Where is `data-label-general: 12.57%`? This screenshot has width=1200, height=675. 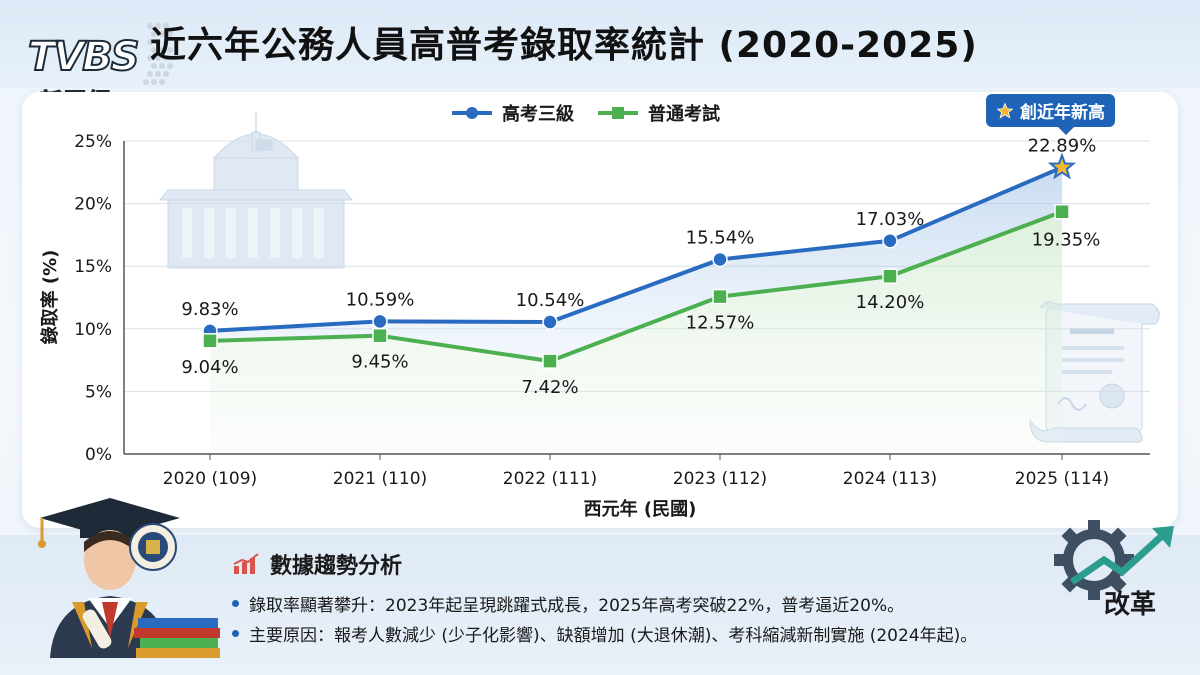 data-label-general: 12.57% is located at coordinates (720, 323).